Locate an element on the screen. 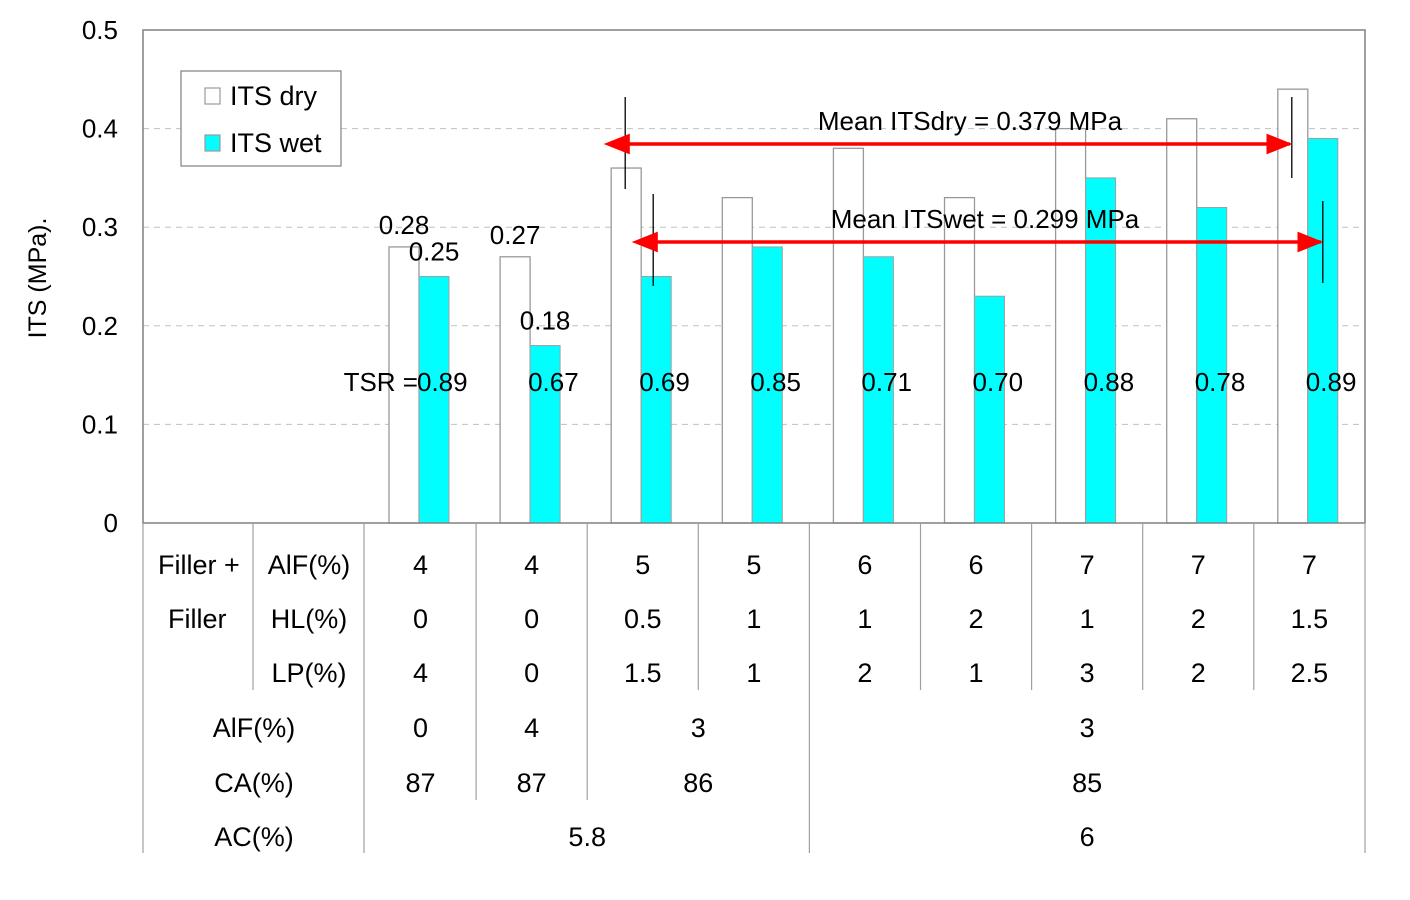  table-row-label: AlF(%) is located at coordinates (309, 565).